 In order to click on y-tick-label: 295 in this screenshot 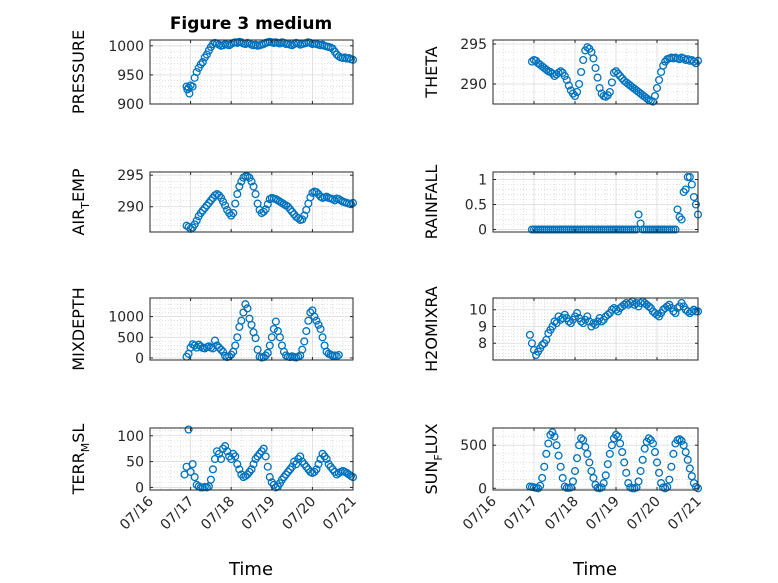, I will do `click(130, 176)`.